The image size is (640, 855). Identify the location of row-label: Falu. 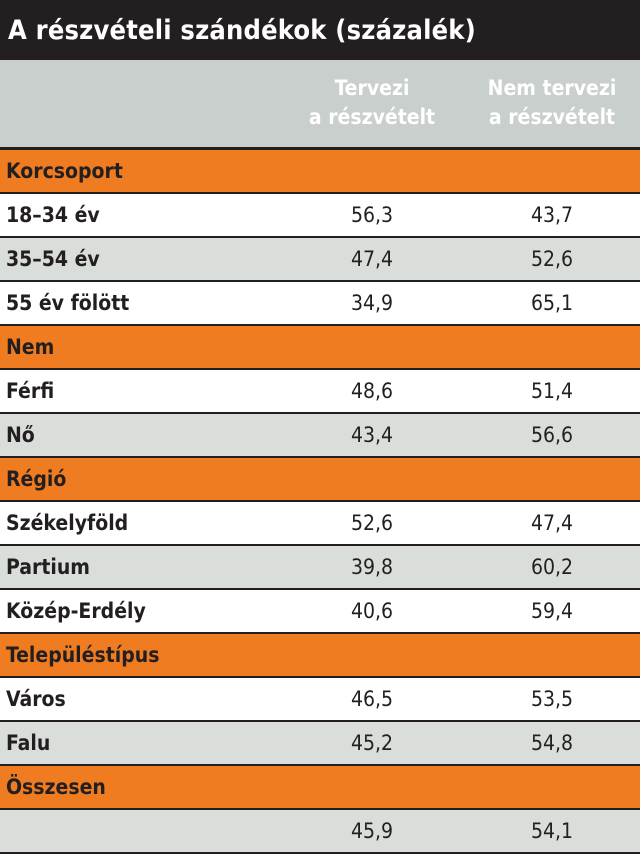
(28, 743).